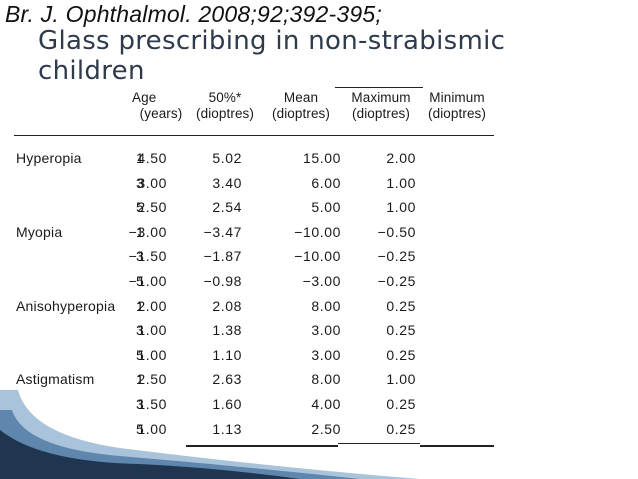 This screenshot has height=479, width=638. I want to click on row-maximum: 4.00, so click(326, 404).